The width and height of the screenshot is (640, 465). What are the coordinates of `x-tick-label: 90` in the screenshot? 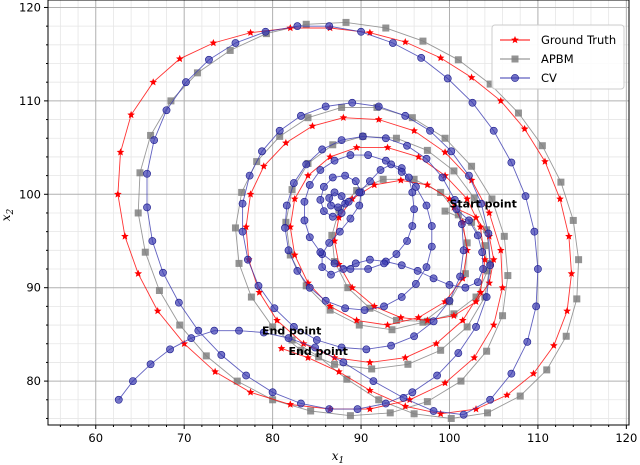 It's located at (361, 438).